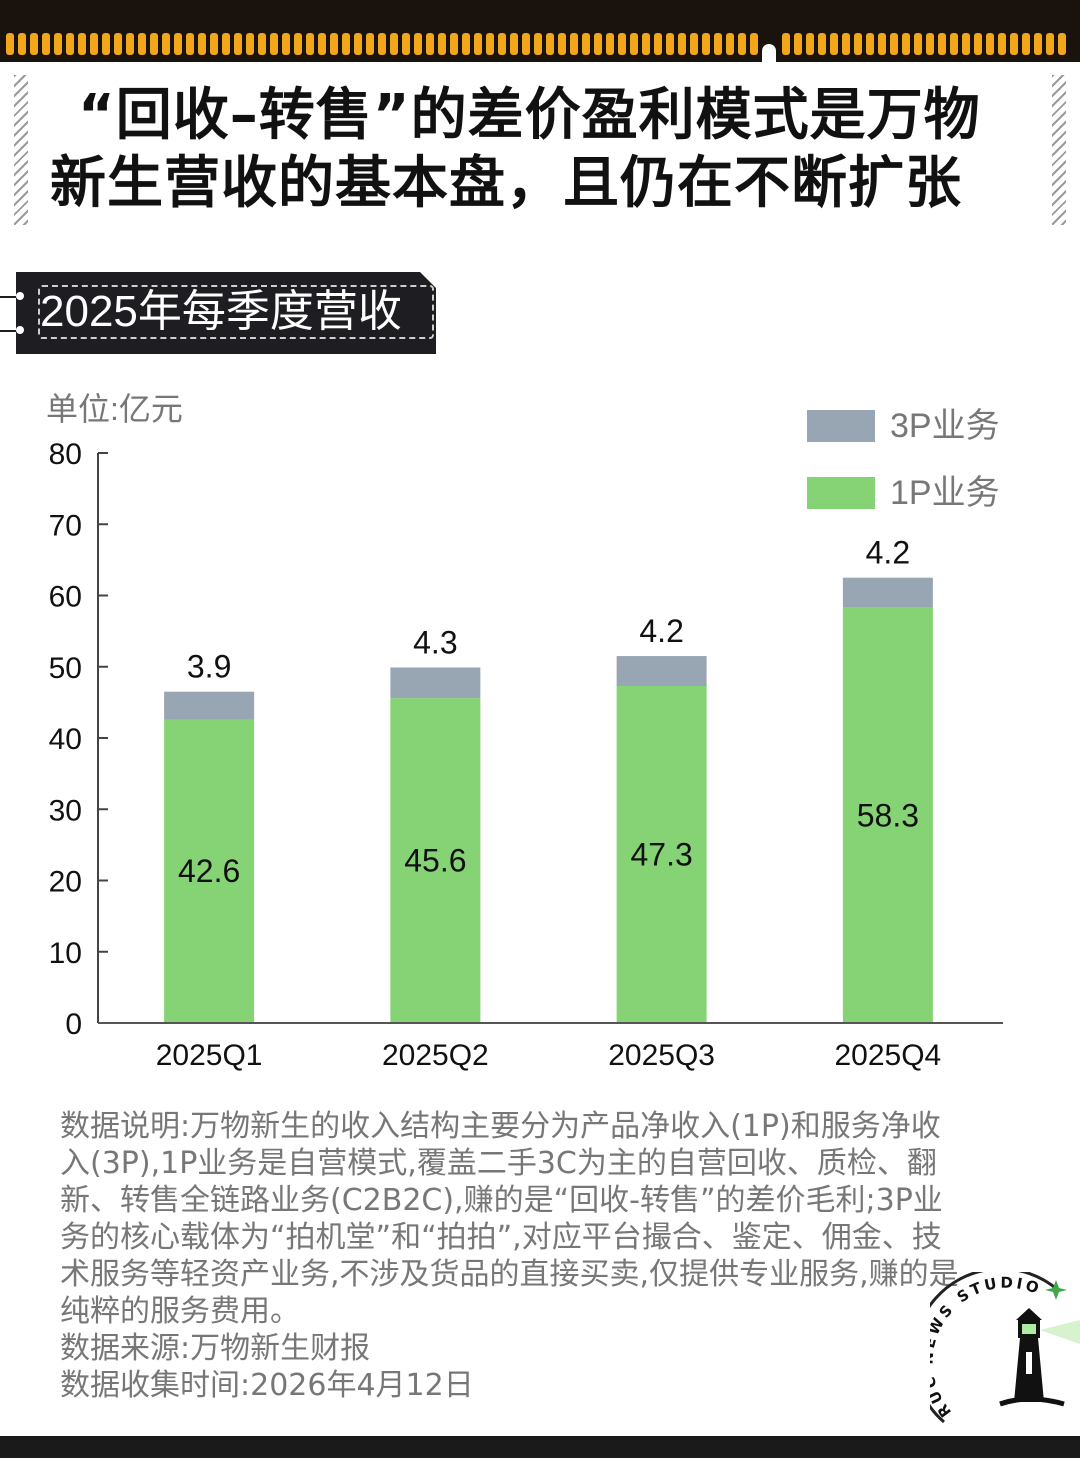 The width and height of the screenshot is (1080, 1458). I want to click on y-tick-label: 20, so click(65, 882).